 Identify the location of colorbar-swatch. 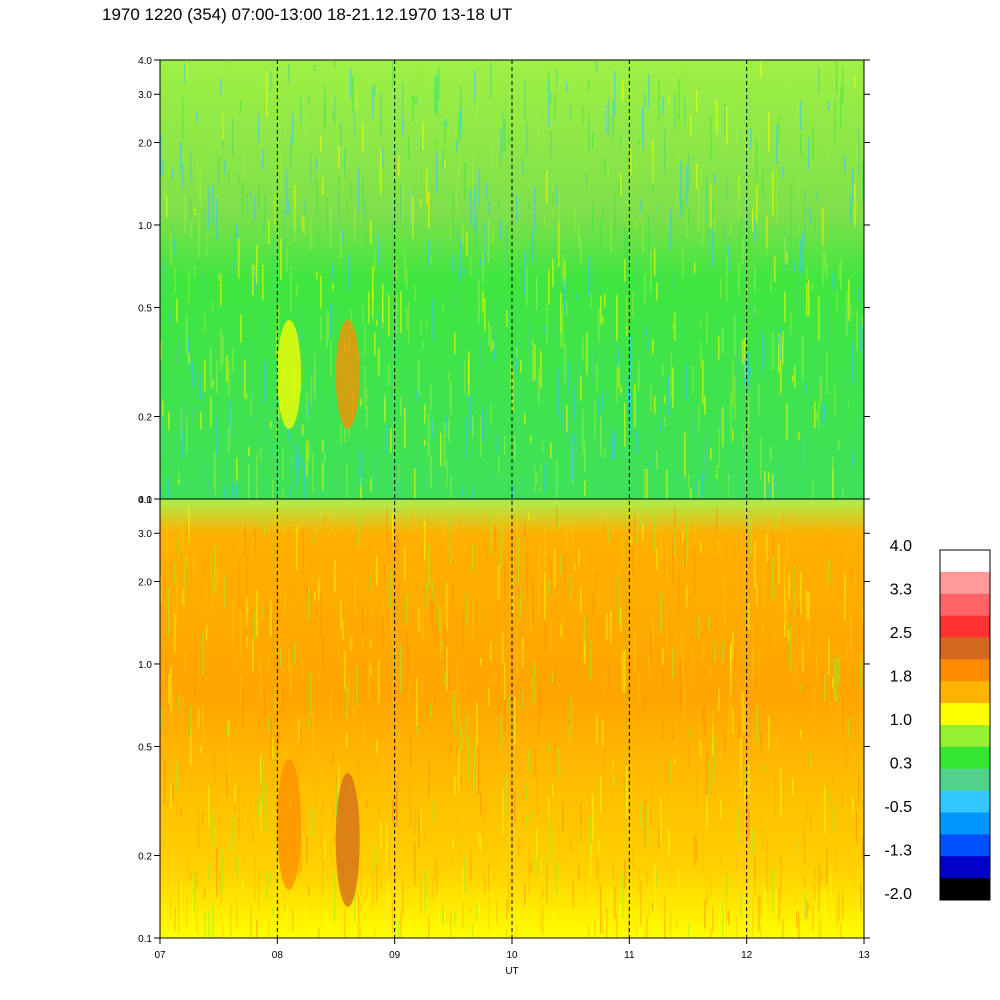
(965, 648).